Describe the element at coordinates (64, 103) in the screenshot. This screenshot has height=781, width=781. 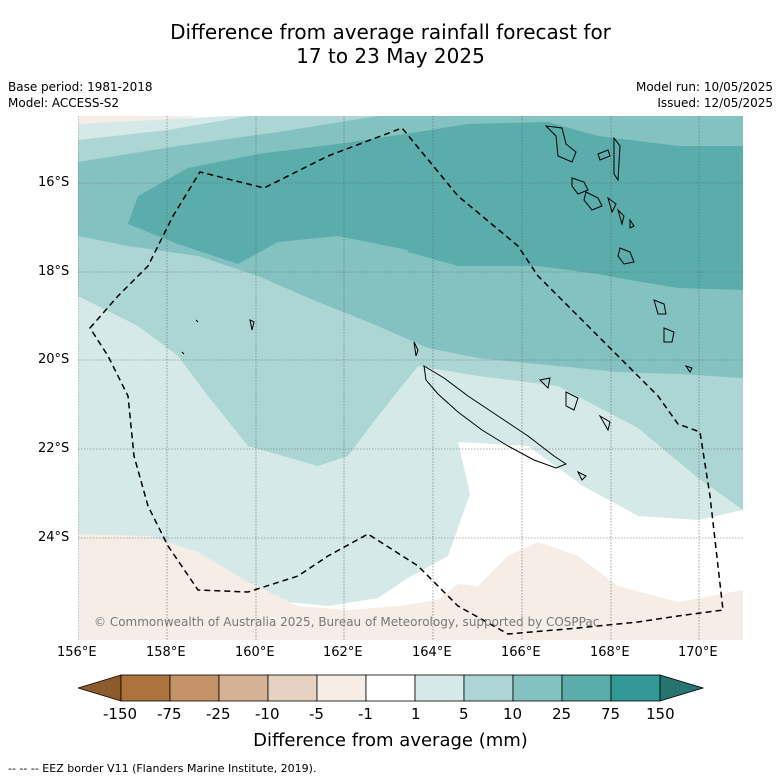
I see `model-name: Model: ACCESS-S2` at that location.